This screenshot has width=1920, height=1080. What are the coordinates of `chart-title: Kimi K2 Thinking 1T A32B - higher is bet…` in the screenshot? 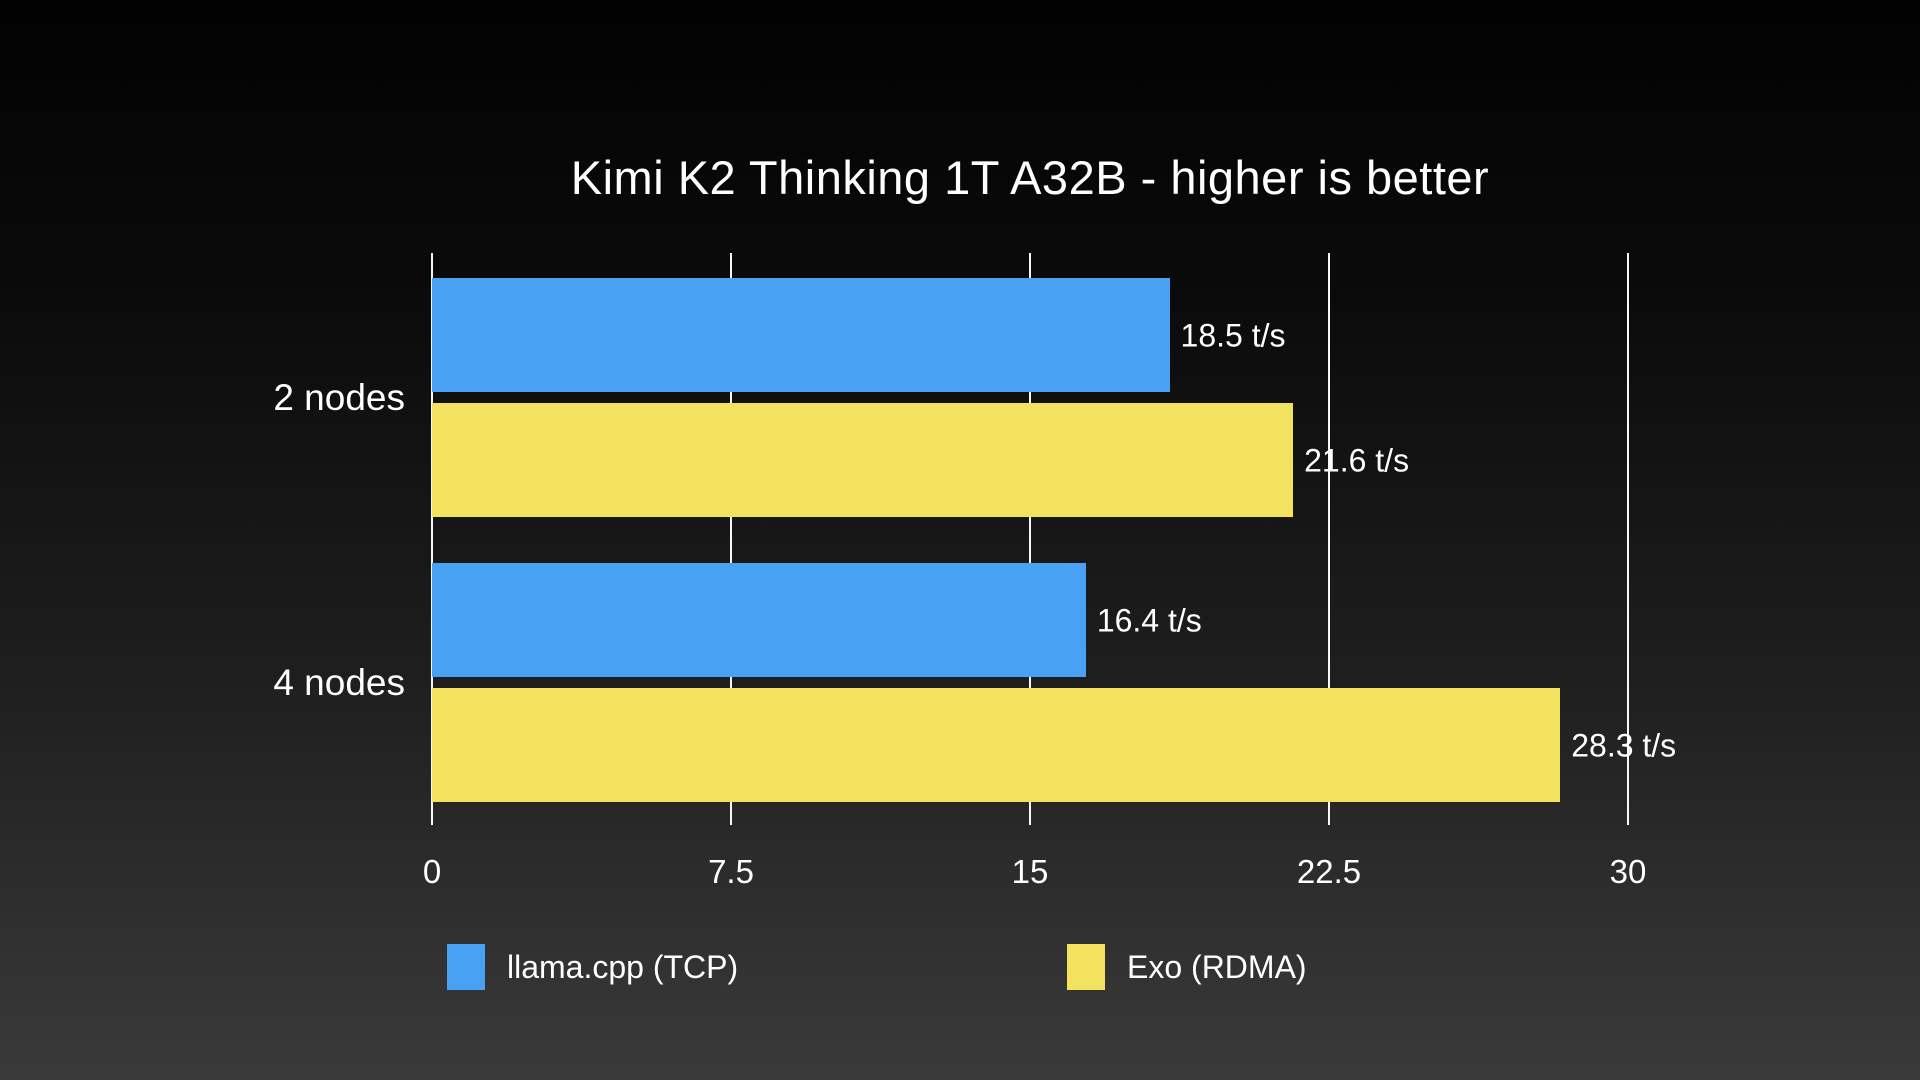 It's located at (1030, 177).